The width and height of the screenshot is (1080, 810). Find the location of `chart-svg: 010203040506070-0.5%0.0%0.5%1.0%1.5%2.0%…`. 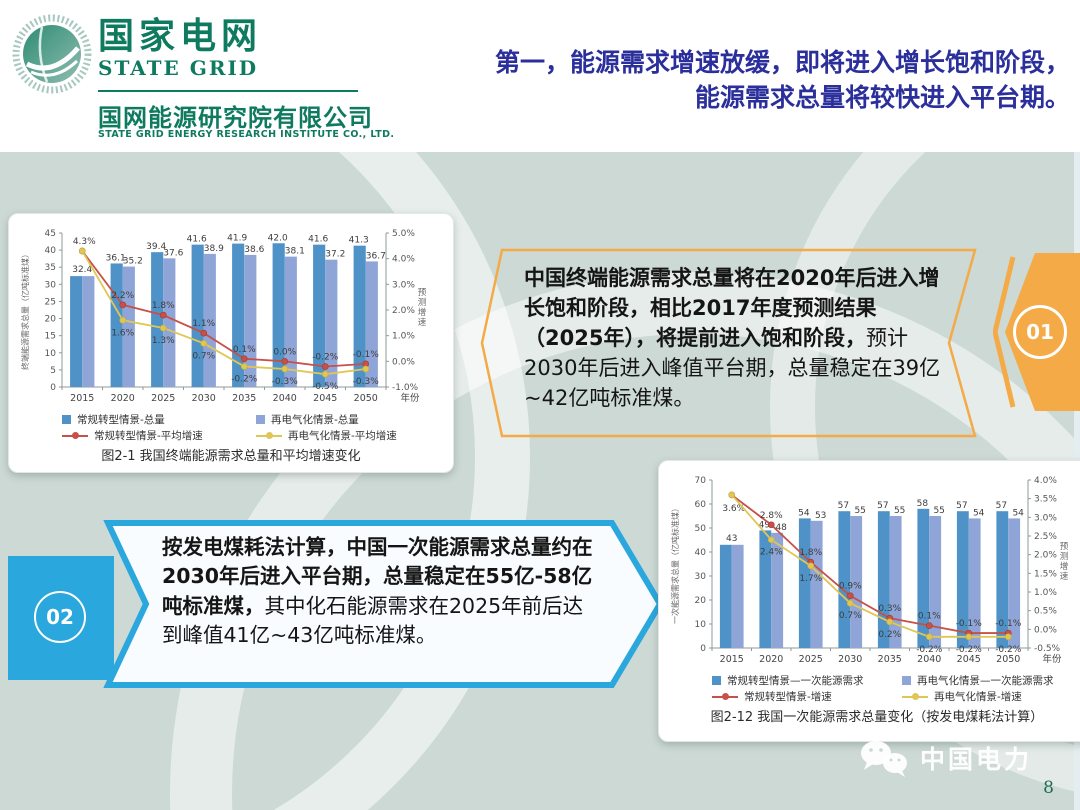

chart-svg: 010203040506070-0.5%0.0%0.5%1.0%1.5%2.0%… is located at coordinates (869, 570).